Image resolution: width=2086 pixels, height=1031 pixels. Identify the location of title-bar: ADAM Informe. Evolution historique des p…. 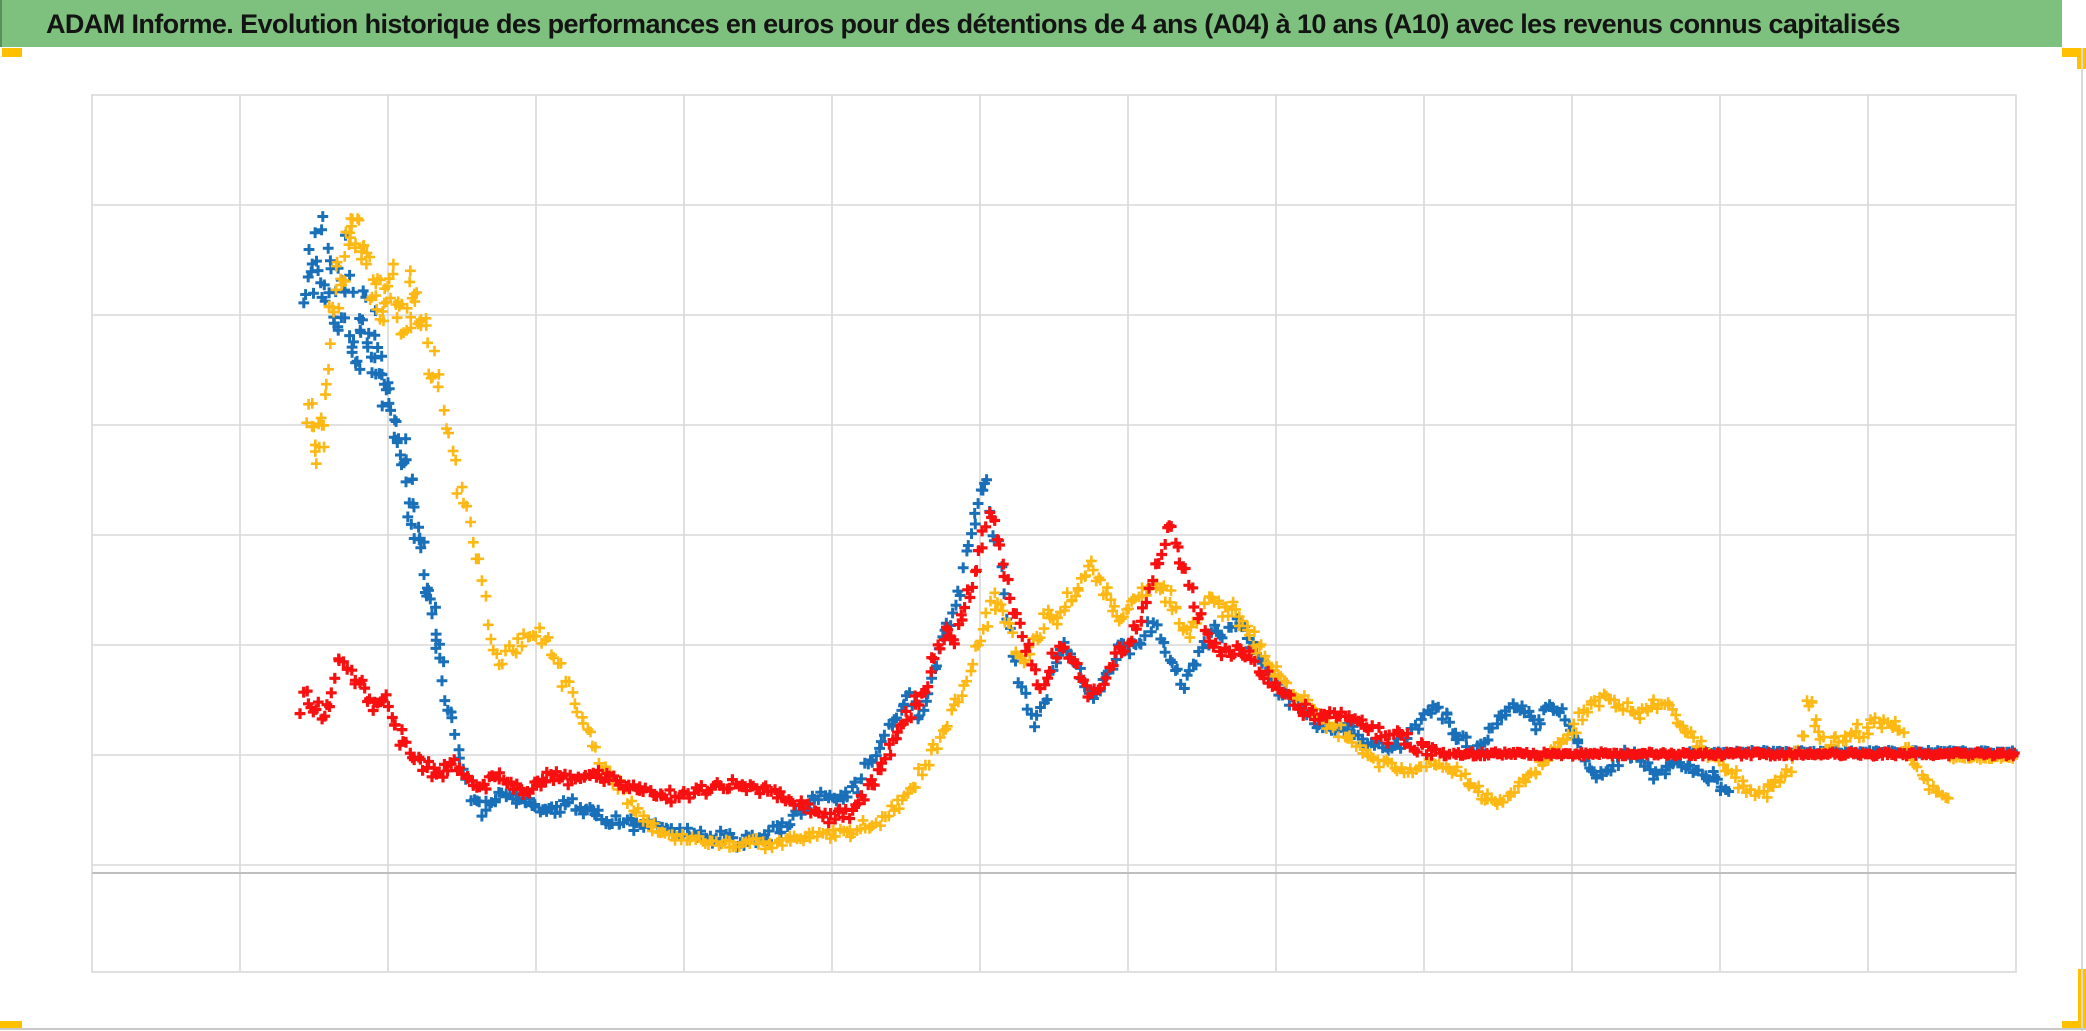
(1031, 23).